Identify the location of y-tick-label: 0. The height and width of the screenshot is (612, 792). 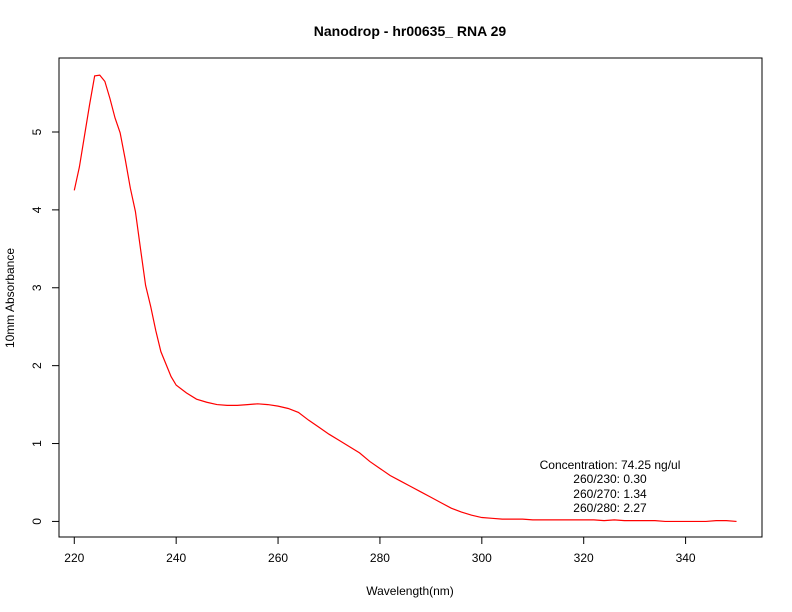
(37, 521).